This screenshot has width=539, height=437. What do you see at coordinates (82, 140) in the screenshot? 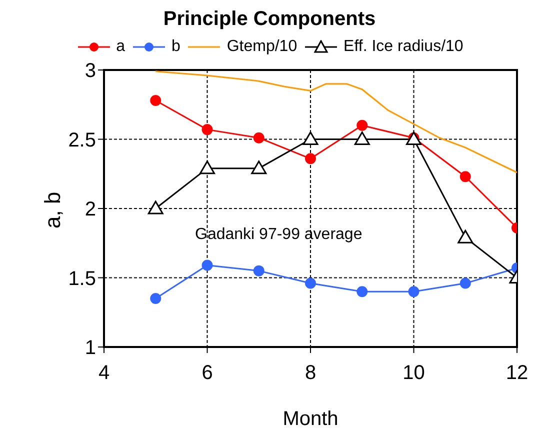
I see `y-tick-label: 2.5` at bounding box center [82, 140].